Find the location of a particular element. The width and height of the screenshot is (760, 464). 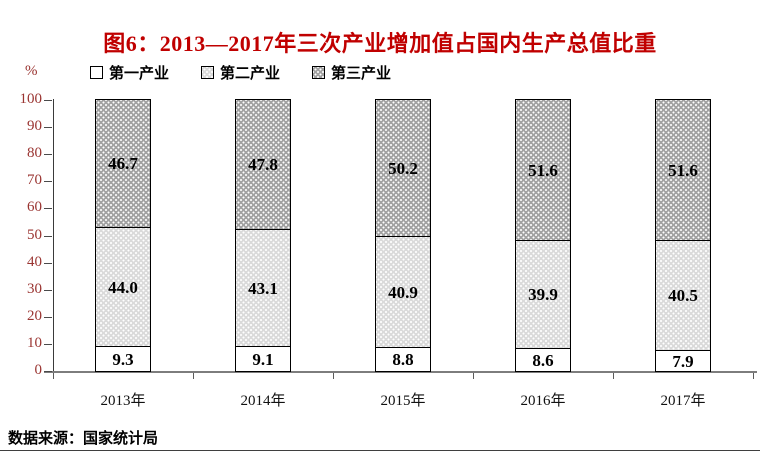

legend-item: 第一产业 is located at coordinates (129, 72).